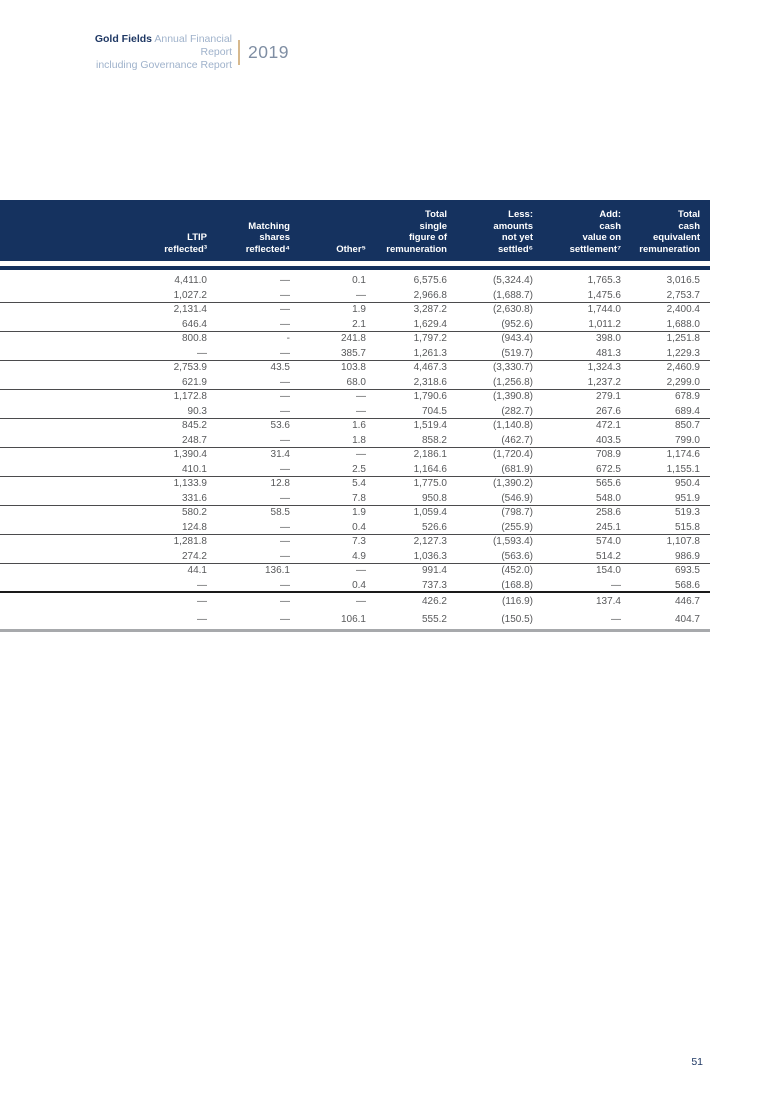 The height and width of the screenshot is (1100, 778). I want to click on cell: 2,400.4, so click(683, 309).